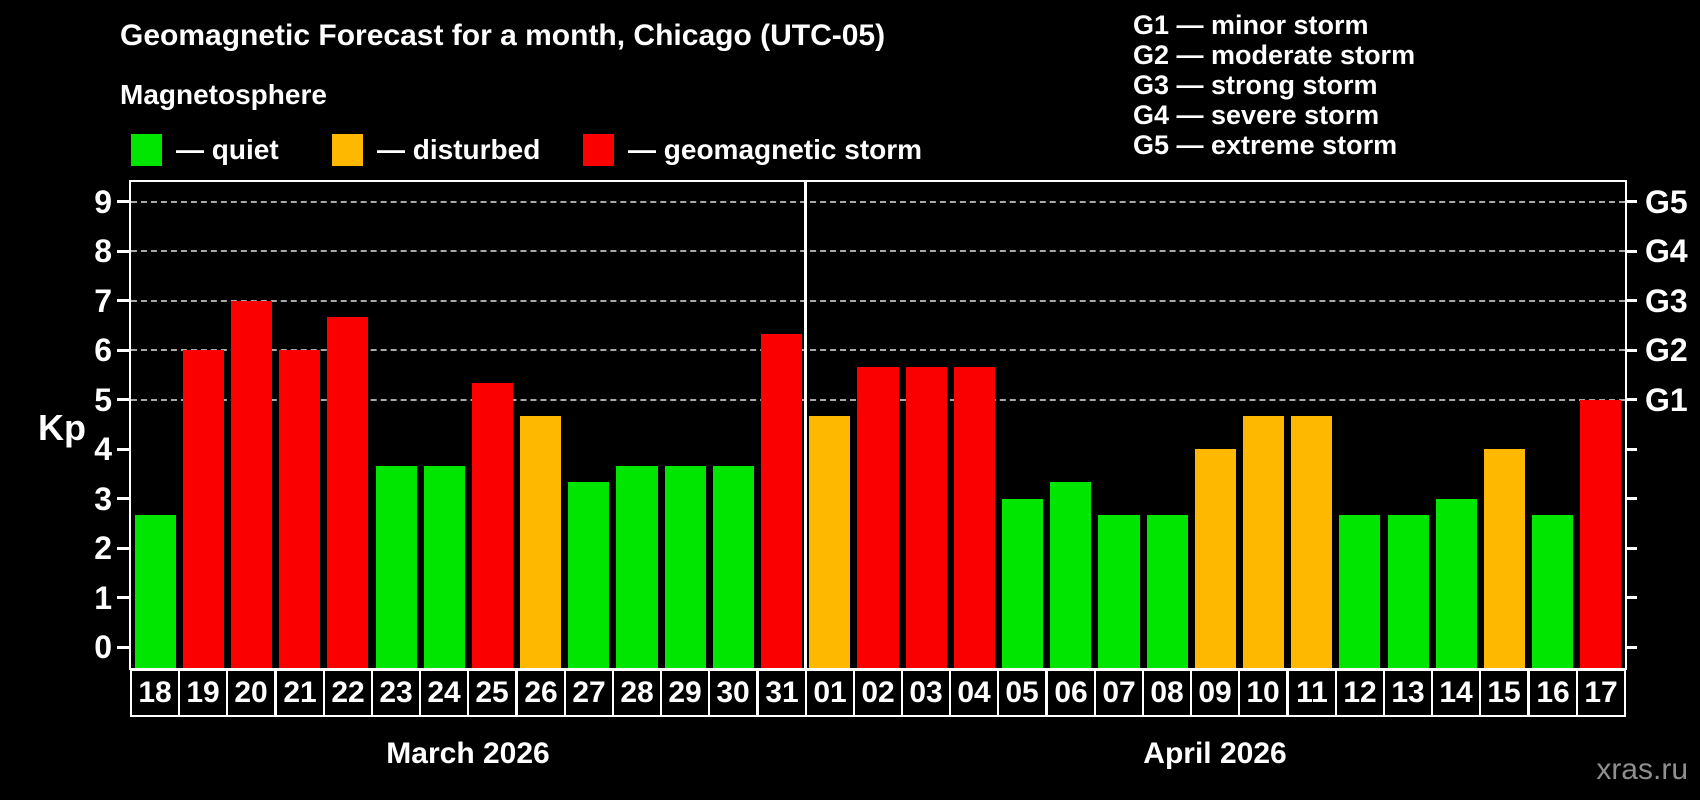  I want to click on gridline-kp9, so click(878, 201).